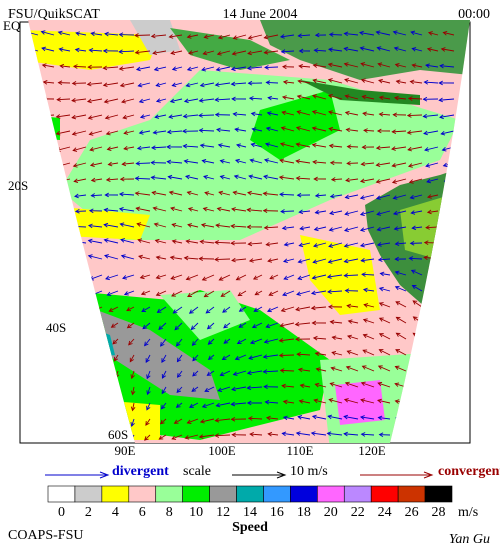  What do you see at coordinates (250, 494) in the screenshot?
I see `color-box` at bounding box center [250, 494].